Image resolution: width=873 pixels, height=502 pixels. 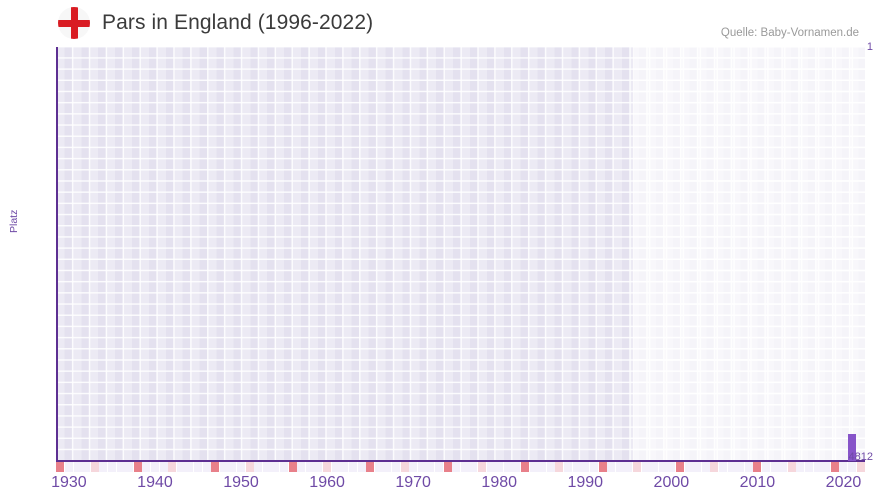 I want to click on tick-cell-1941, so click(x=163, y=467).